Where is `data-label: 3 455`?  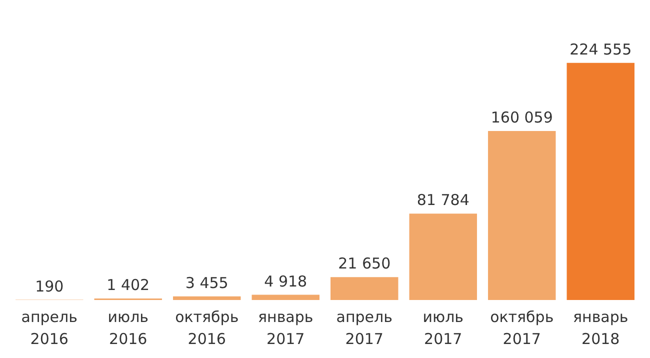 data-label: 3 455 is located at coordinates (206, 283).